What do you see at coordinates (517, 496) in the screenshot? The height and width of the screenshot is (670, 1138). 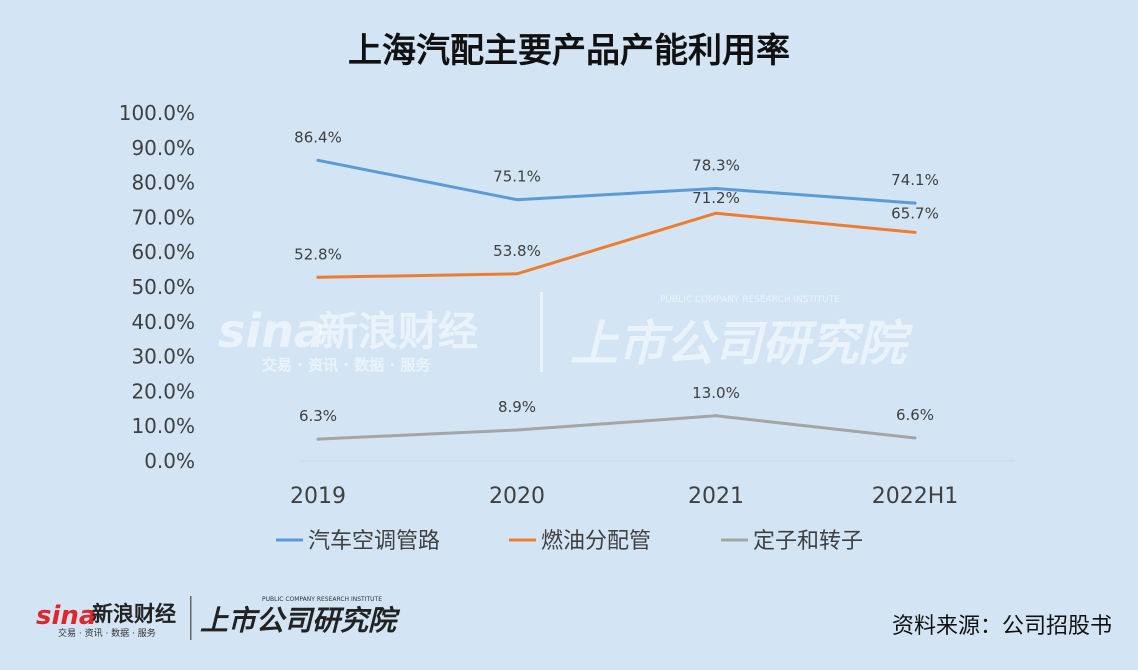 I see `x-tick-label: 2020` at bounding box center [517, 496].